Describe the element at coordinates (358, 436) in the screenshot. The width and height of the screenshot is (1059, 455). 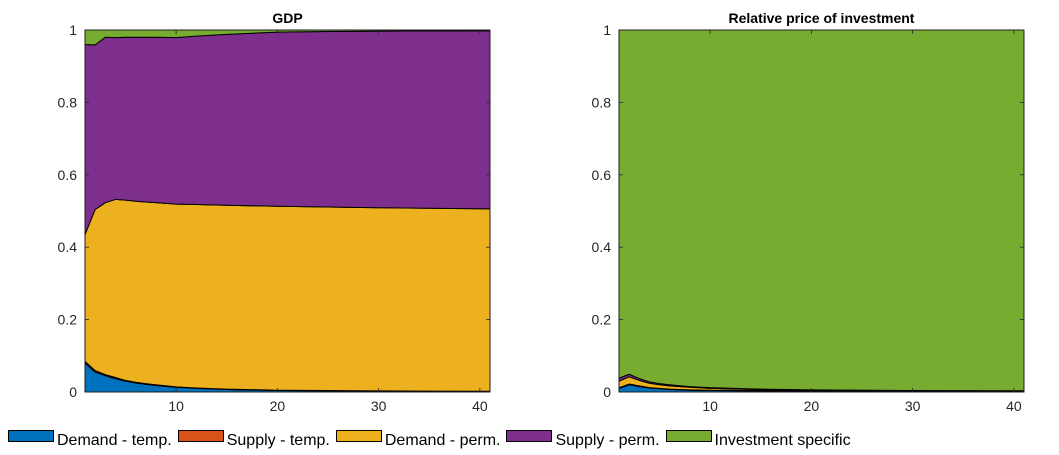
I see `legend-swatch-demand-perm` at that location.